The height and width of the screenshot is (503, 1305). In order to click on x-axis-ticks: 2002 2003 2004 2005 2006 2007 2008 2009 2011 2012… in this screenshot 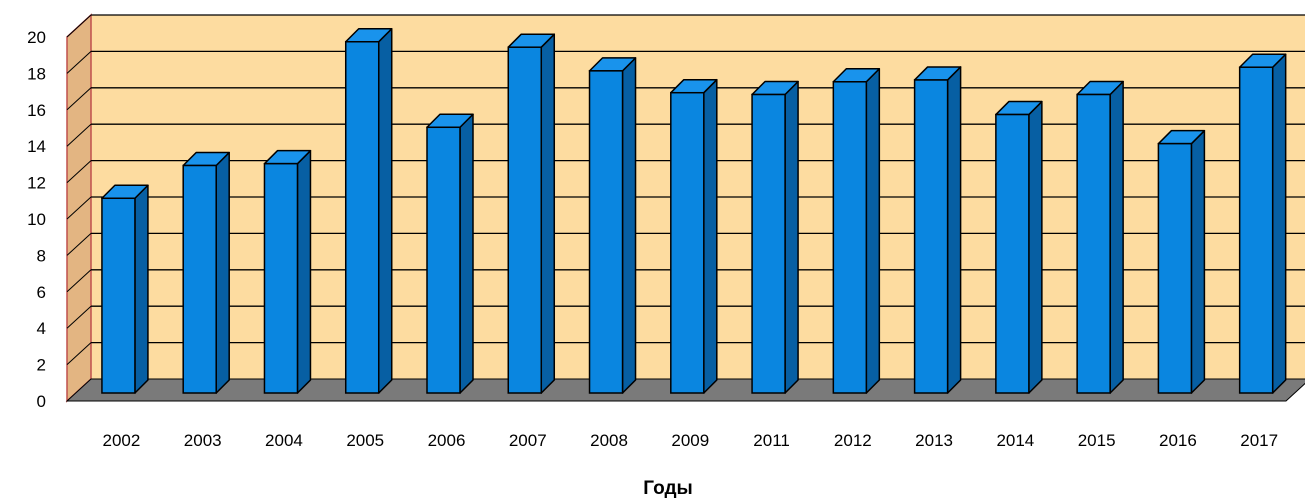, I will do `click(691, 440)`.